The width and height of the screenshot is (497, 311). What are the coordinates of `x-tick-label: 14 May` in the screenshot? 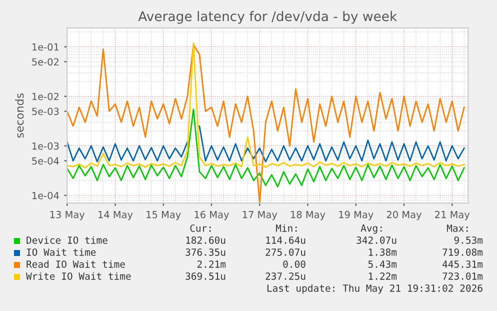 It's located at (115, 215).